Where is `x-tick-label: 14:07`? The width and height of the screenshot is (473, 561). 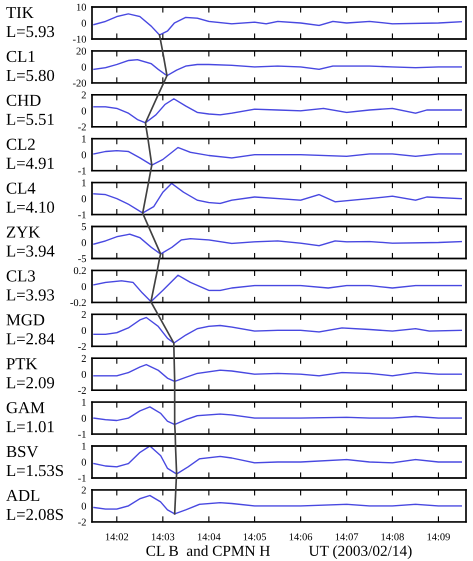
x-tick-label: 14:07 is located at coordinates (347, 536).